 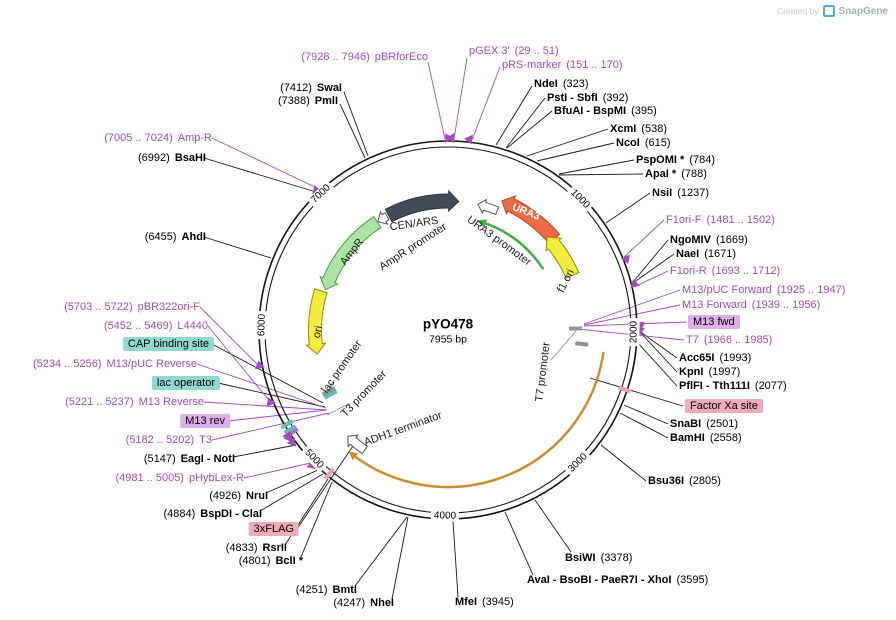 What do you see at coordinates (751, 305) in the screenshot?
I see `primer-label-m13f: M13 Forward (1939 .. 1956)` at bounding box center [751, 305].